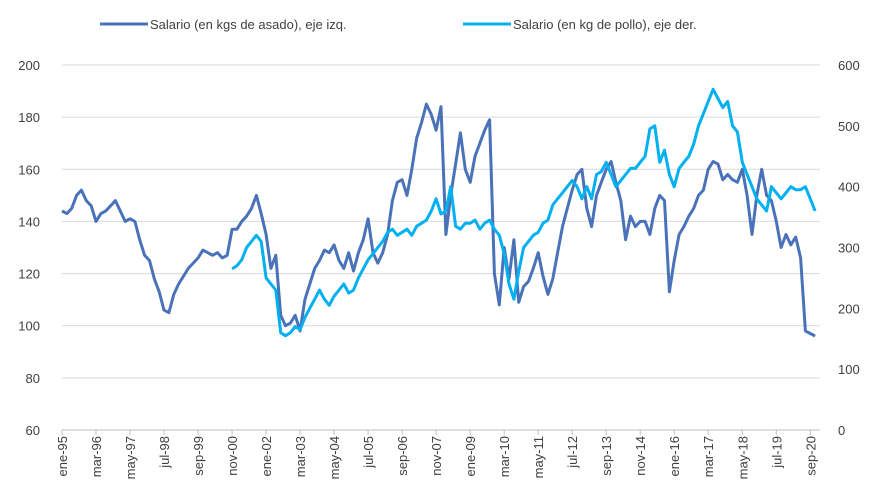 This screenshot has width=874, height=502. What do you see at coordinates (29, 117) in the screenshot?
I see `y-tick-label: 180` at bounding box center [29, 117].